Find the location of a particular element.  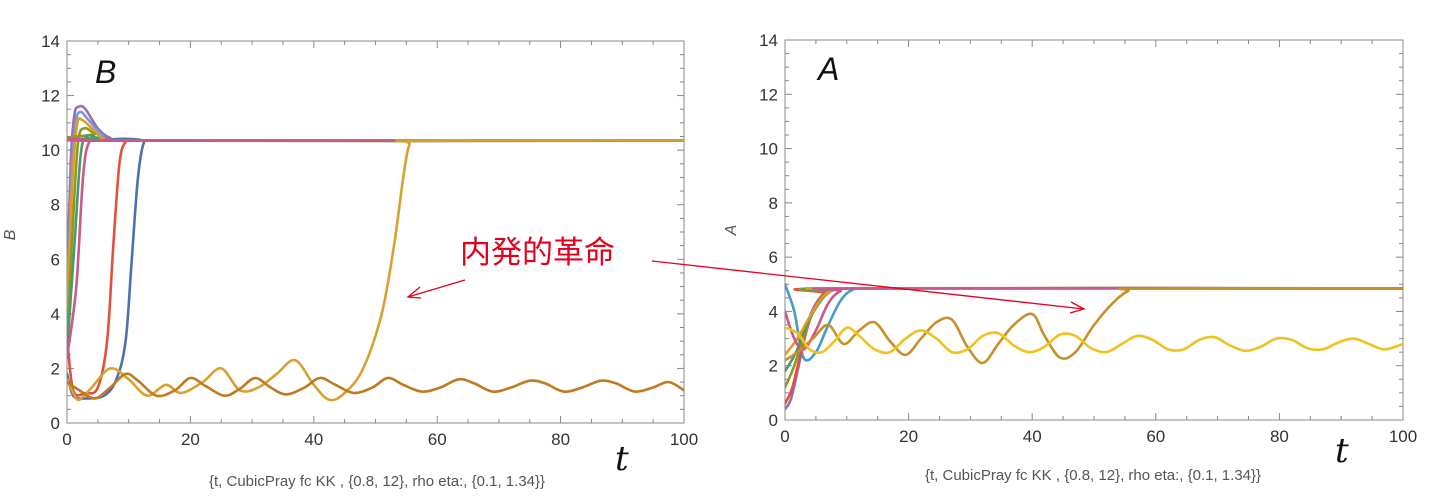

panel-a-xtick-label: 20 is located at coordinates (908, 436).